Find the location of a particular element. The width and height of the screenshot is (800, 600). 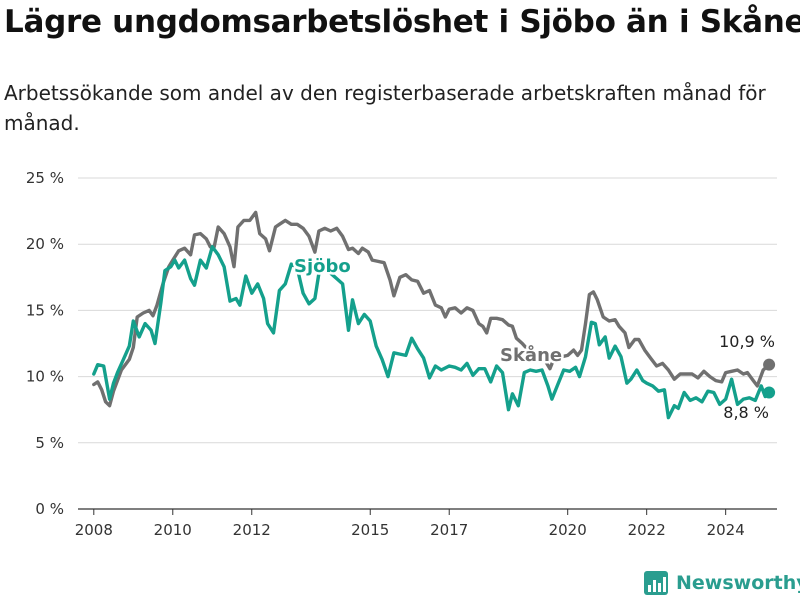

brand-name: Newsworthy is located at coordinates (738, 583).